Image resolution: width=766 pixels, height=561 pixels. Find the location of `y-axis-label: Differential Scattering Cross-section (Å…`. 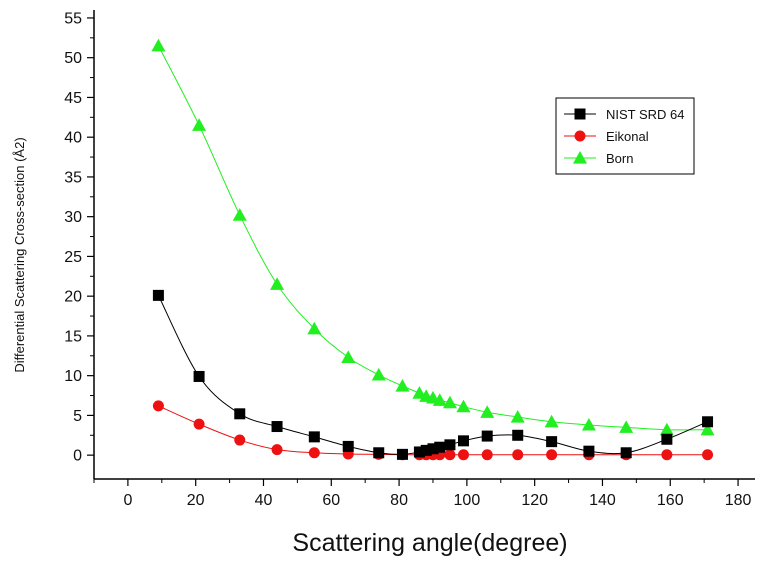

y-axis-label: Differential Scattering Cross-section (Å… is located at coordinates (19, 254).